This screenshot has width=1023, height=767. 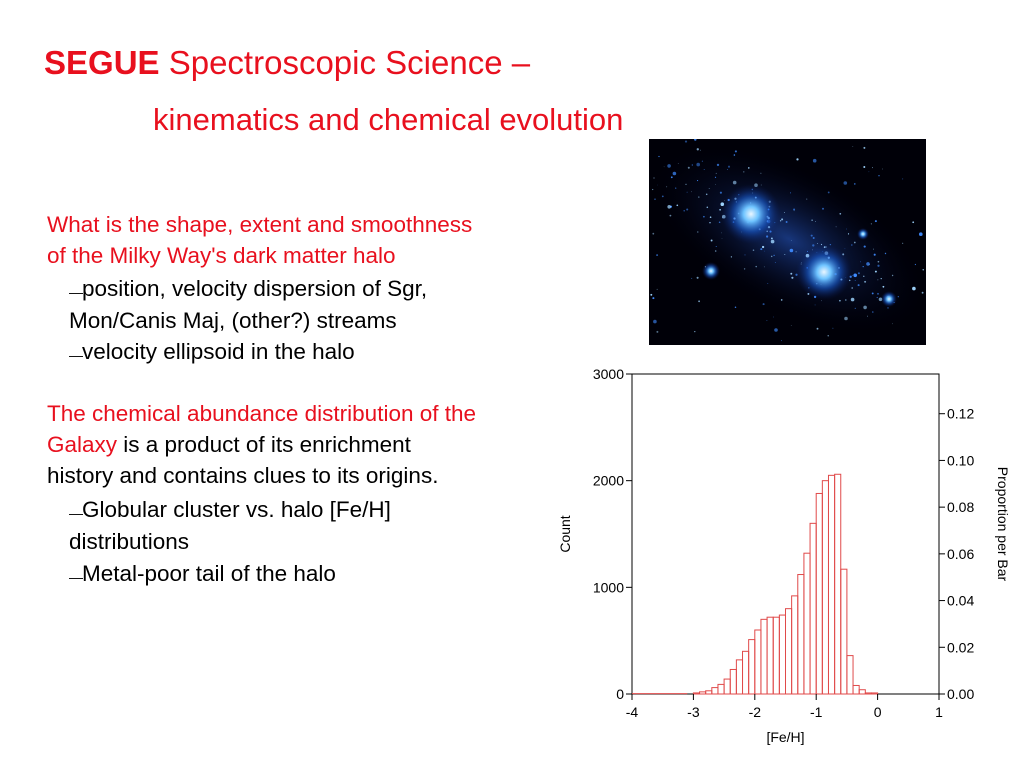 I want to click on y-tick-label: 1000, so click(x=608, y=587).